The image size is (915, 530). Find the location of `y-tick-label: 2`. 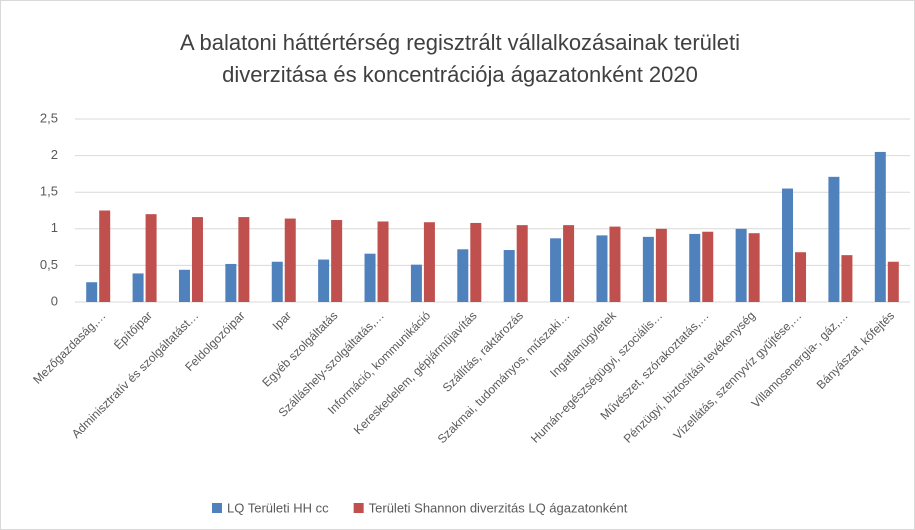

y-tick-label: 2 is located at coordinates (54, 154).